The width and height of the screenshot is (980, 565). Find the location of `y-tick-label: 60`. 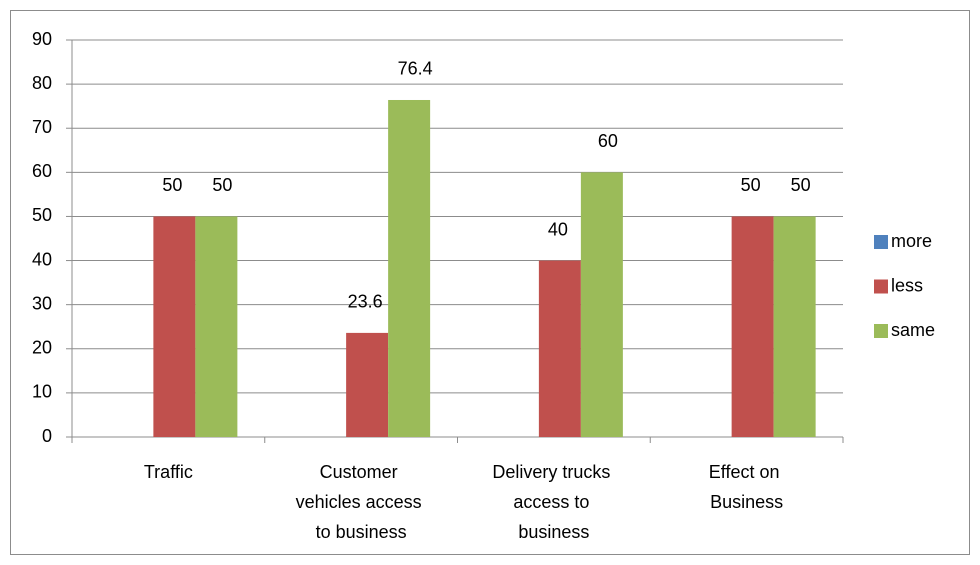

y-tick-label: 60 is located at coordinates (42, 171).